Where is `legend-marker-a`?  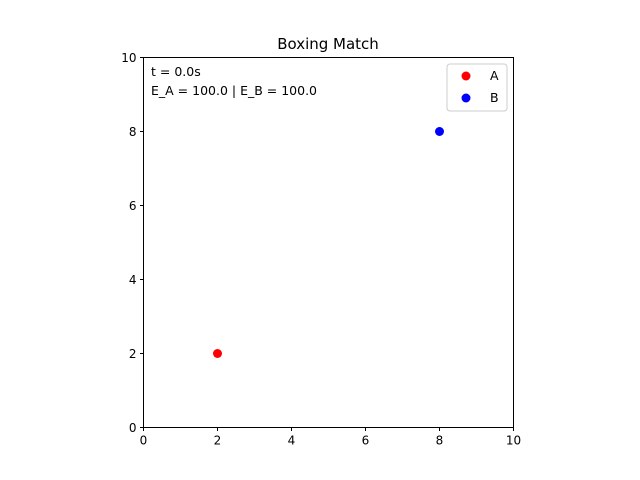
legend-marker-a is located at coordinates (466, 76).